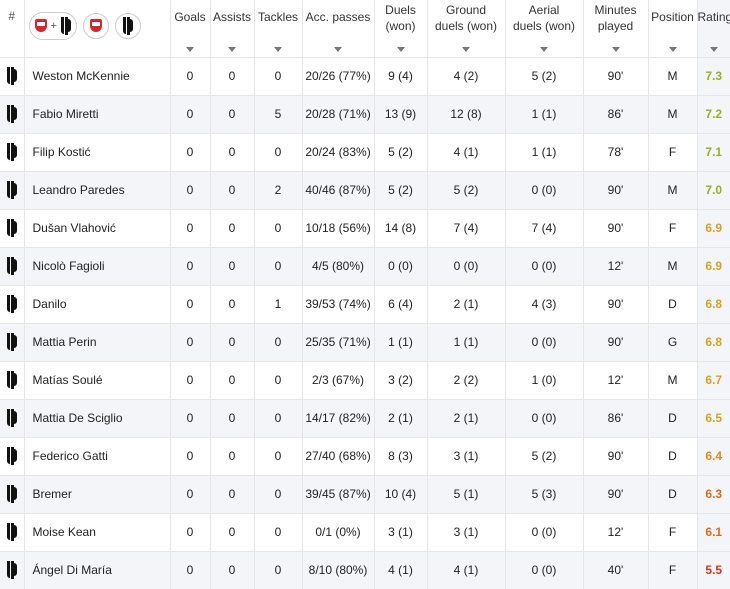 This screenshot has height=589, width=730. Describe the element at coordinates (672, 342) in the screenshot. I see `stat-position: G` at that location.